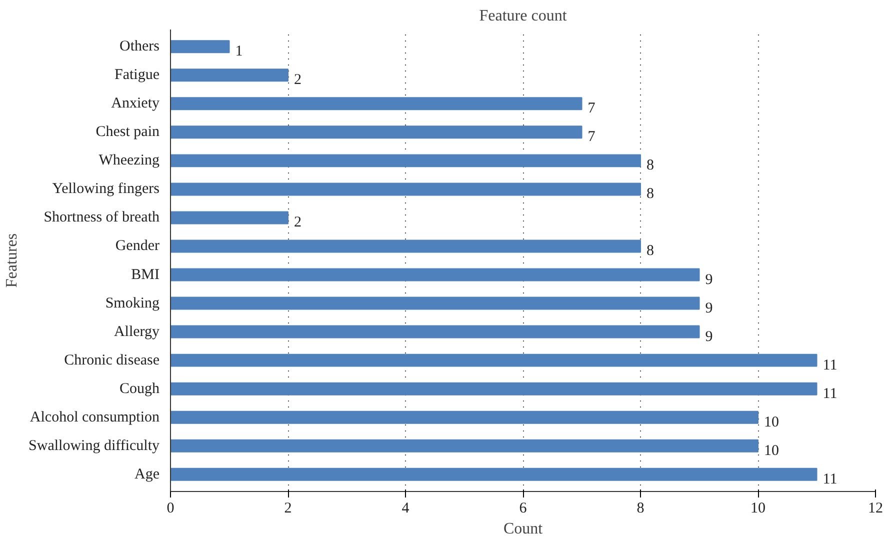 This screenshot has width=895, height=545. Describe the element at coordinates (406, 508) in the screenshot. I see `x-tick-label: 4` at that location.